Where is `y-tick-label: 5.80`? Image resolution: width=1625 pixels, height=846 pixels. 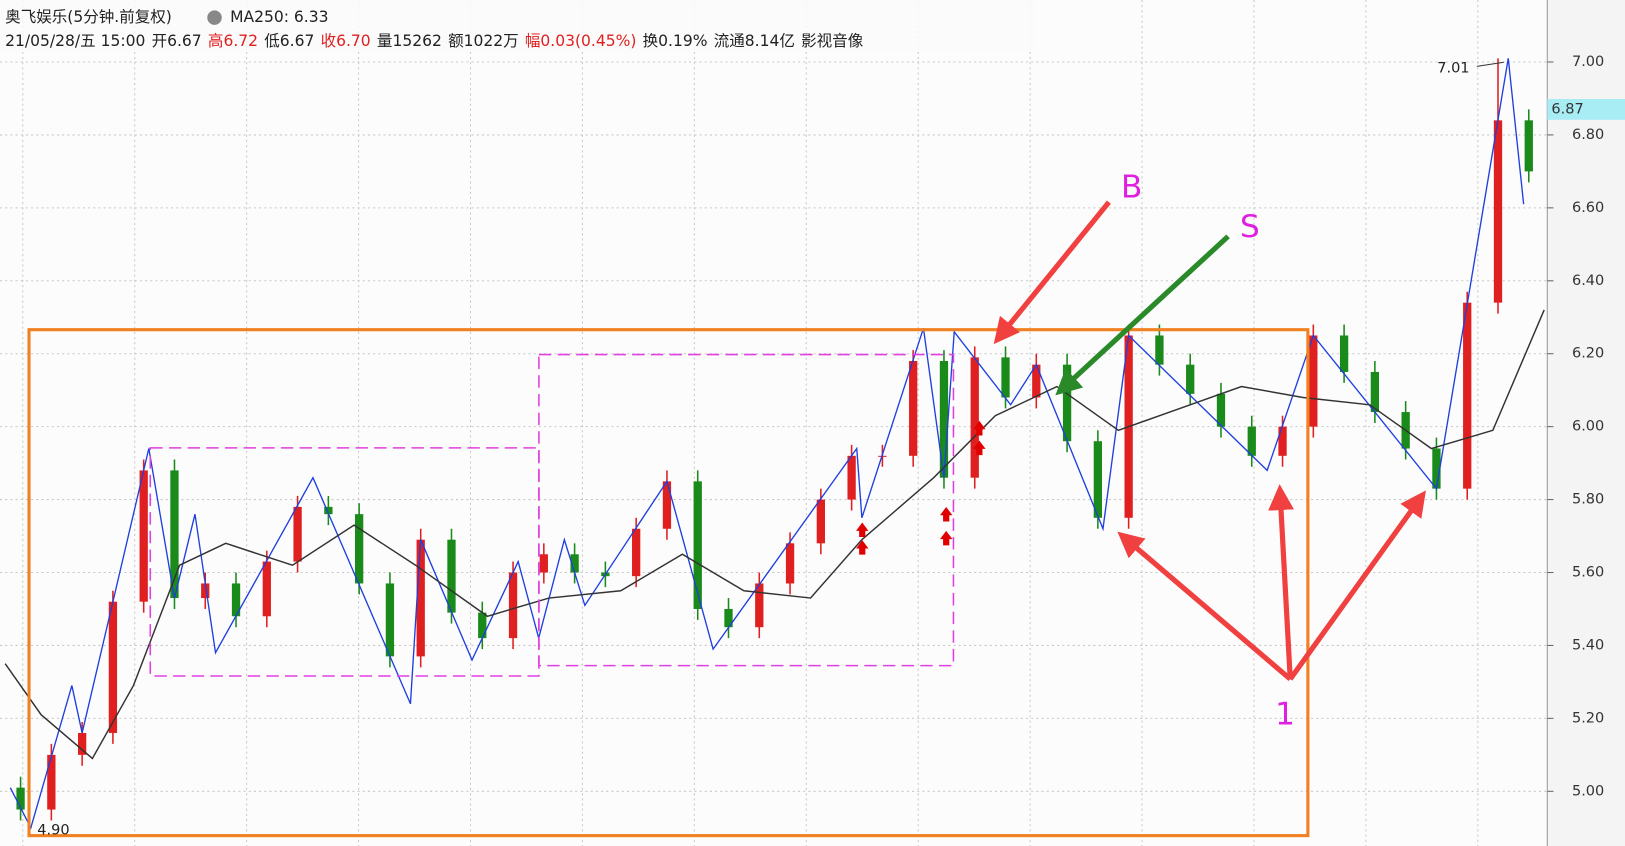
y-tick-label: 5.80 is located at coordinates (1588, 500).